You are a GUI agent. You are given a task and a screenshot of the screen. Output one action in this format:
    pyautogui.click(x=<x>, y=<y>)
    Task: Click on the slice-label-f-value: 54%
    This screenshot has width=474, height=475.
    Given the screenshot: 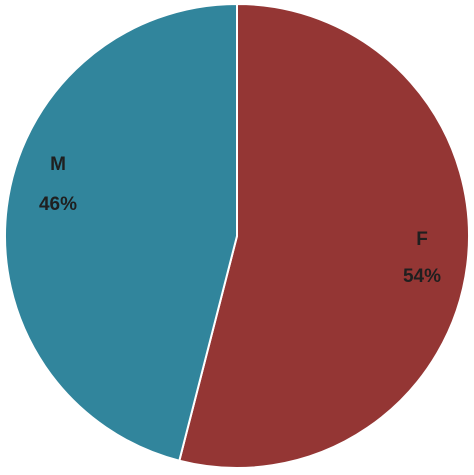 What is the action you would take?
    pyautogui.click(x=422, y=276)
    